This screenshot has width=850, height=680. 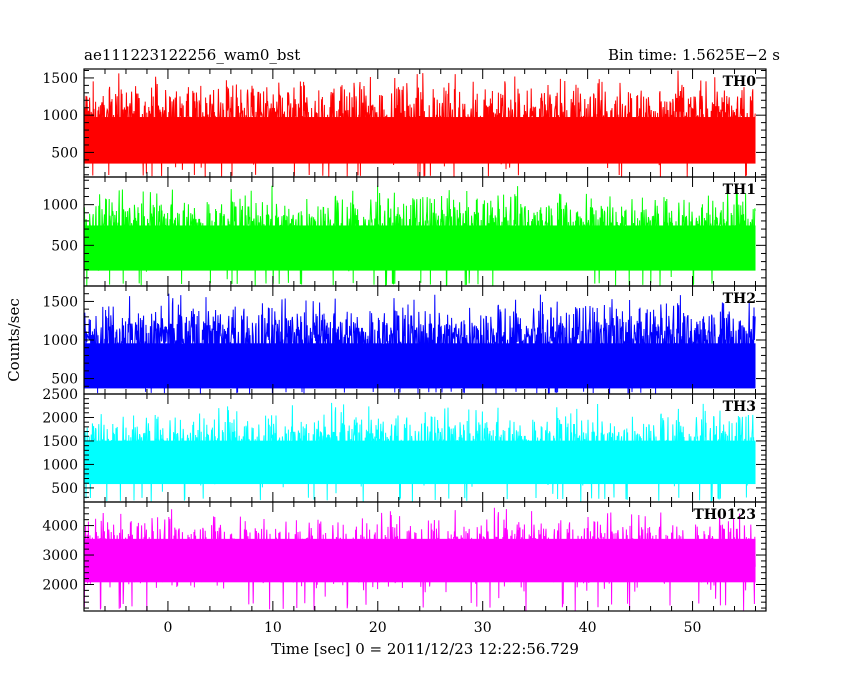 What do you see at coordinates (739, 190) in the screenshot?
I see `panel-label: TH1` at bounding box center [739, 190].